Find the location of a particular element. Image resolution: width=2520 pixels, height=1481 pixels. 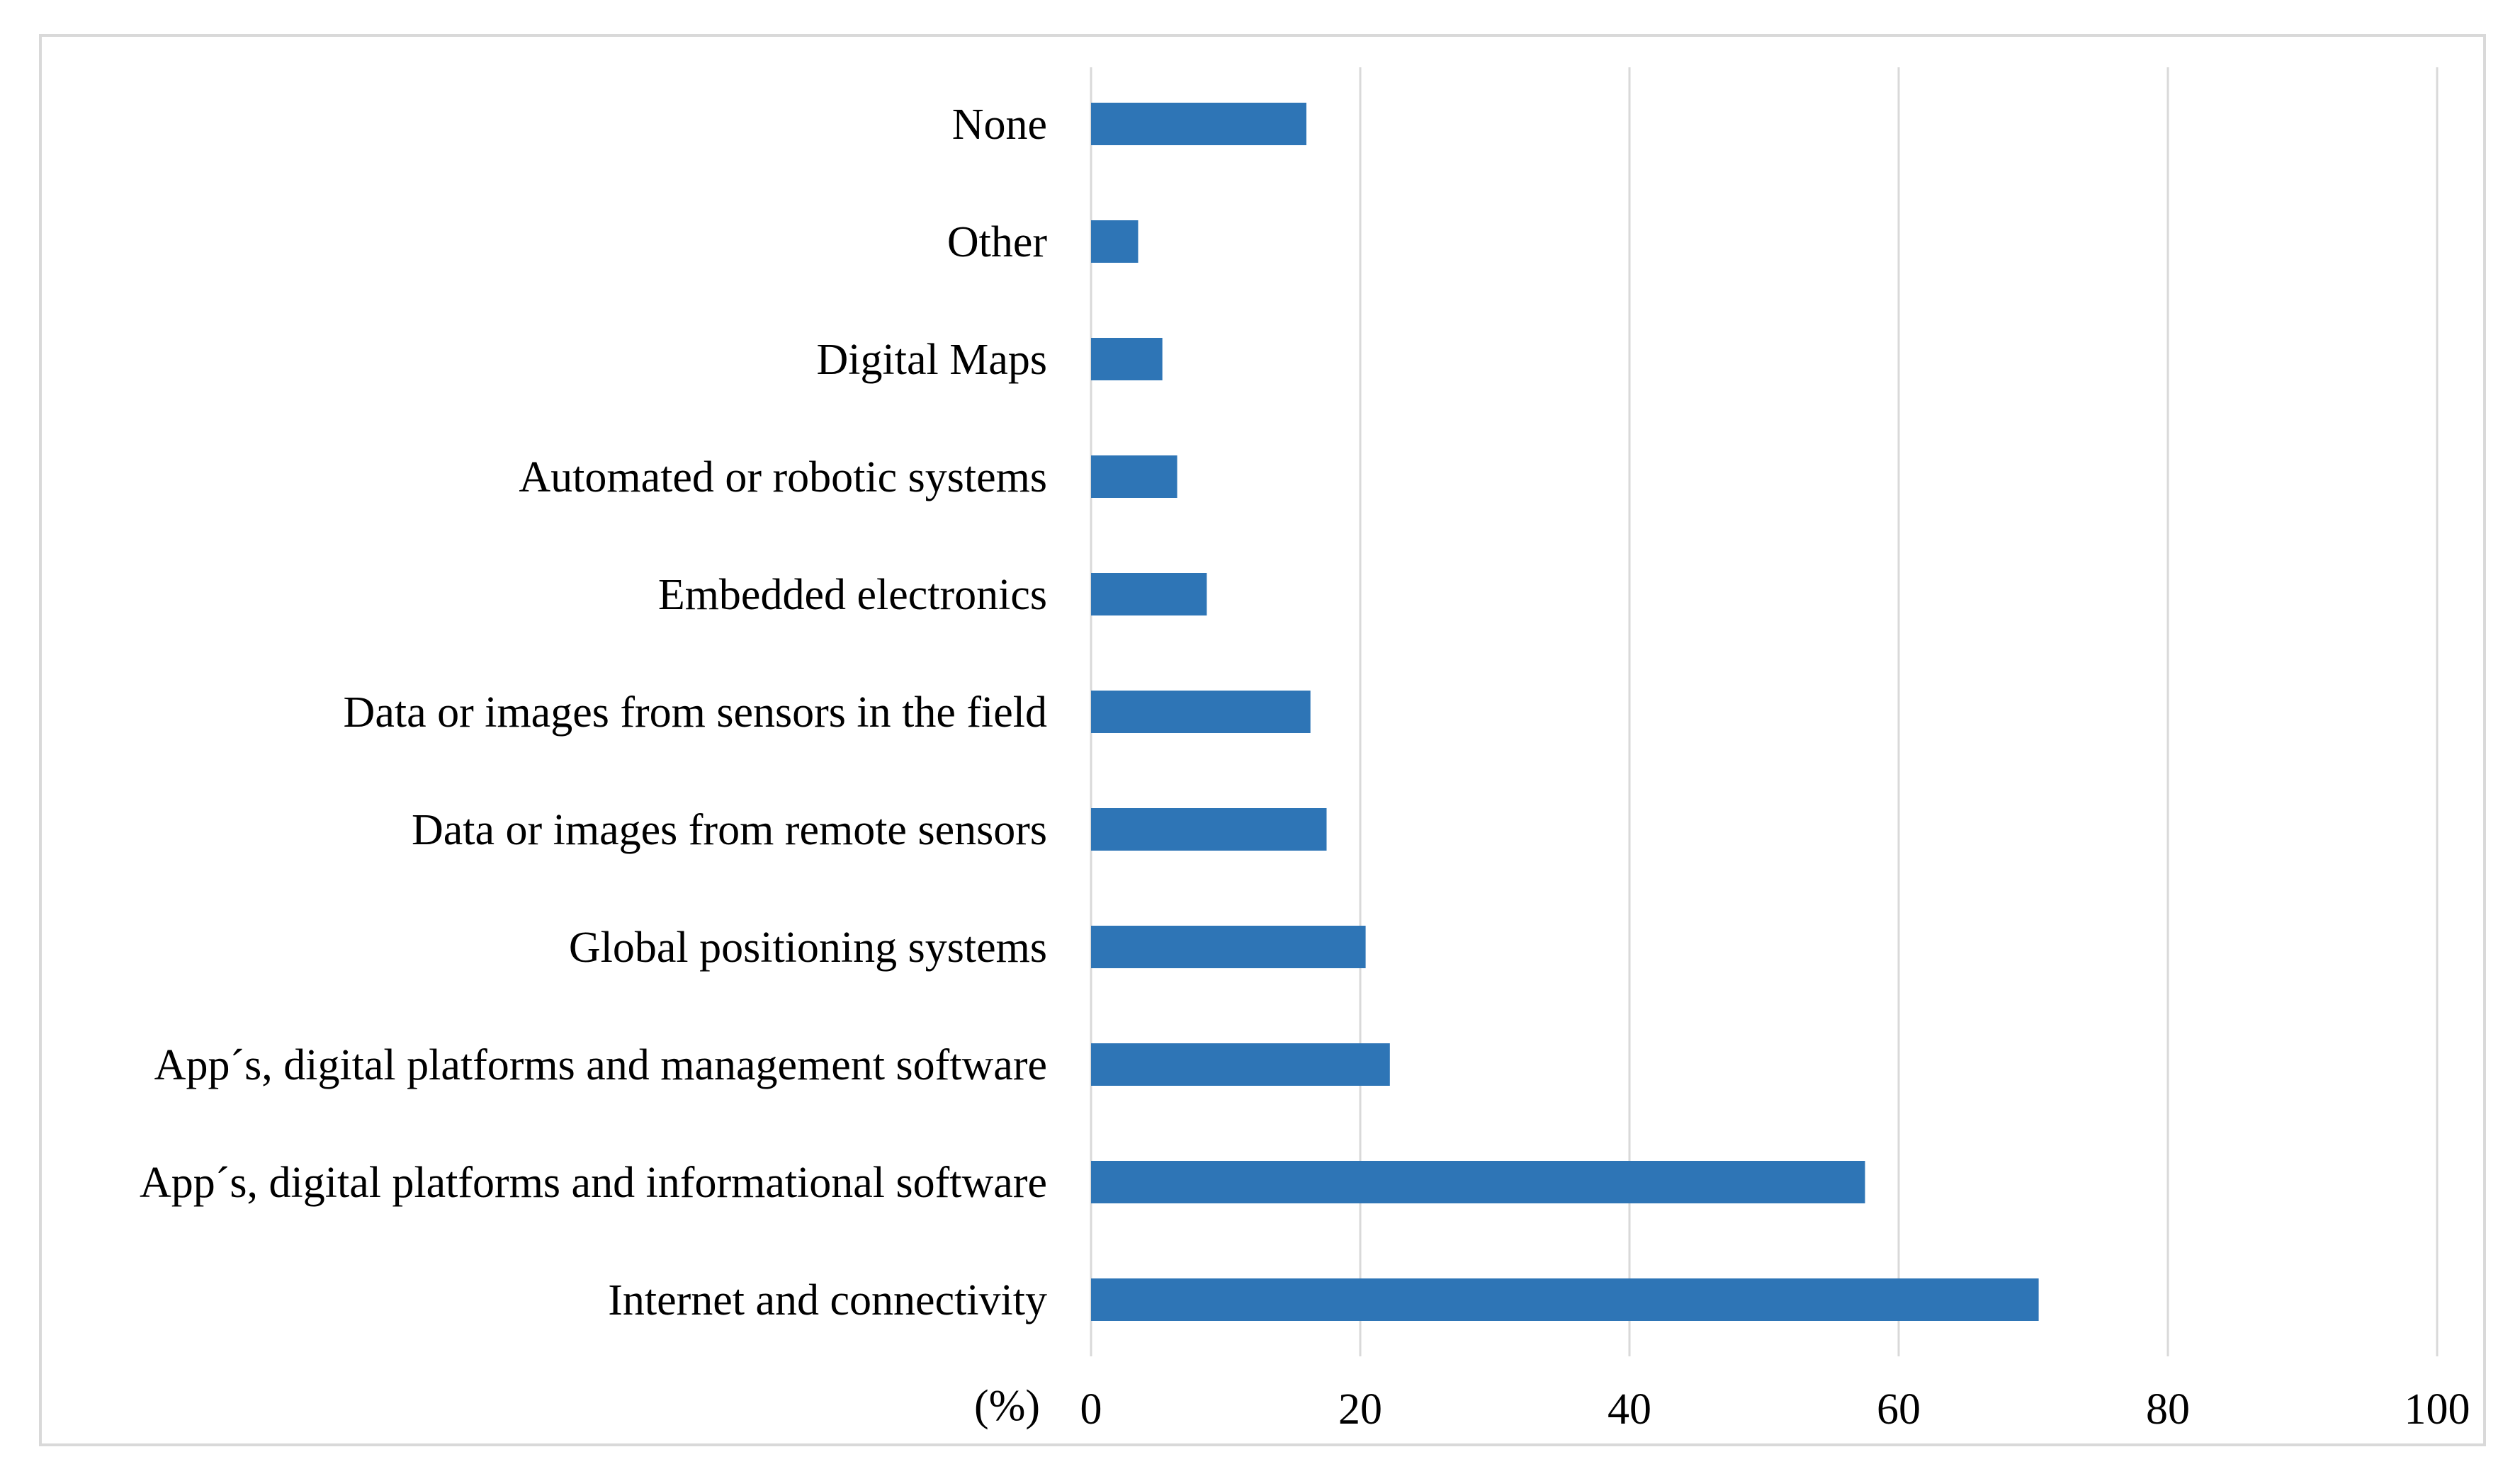

x-axis-ticks: 0 20 40 60 80 100 is located at coordinates (1775, 1409).